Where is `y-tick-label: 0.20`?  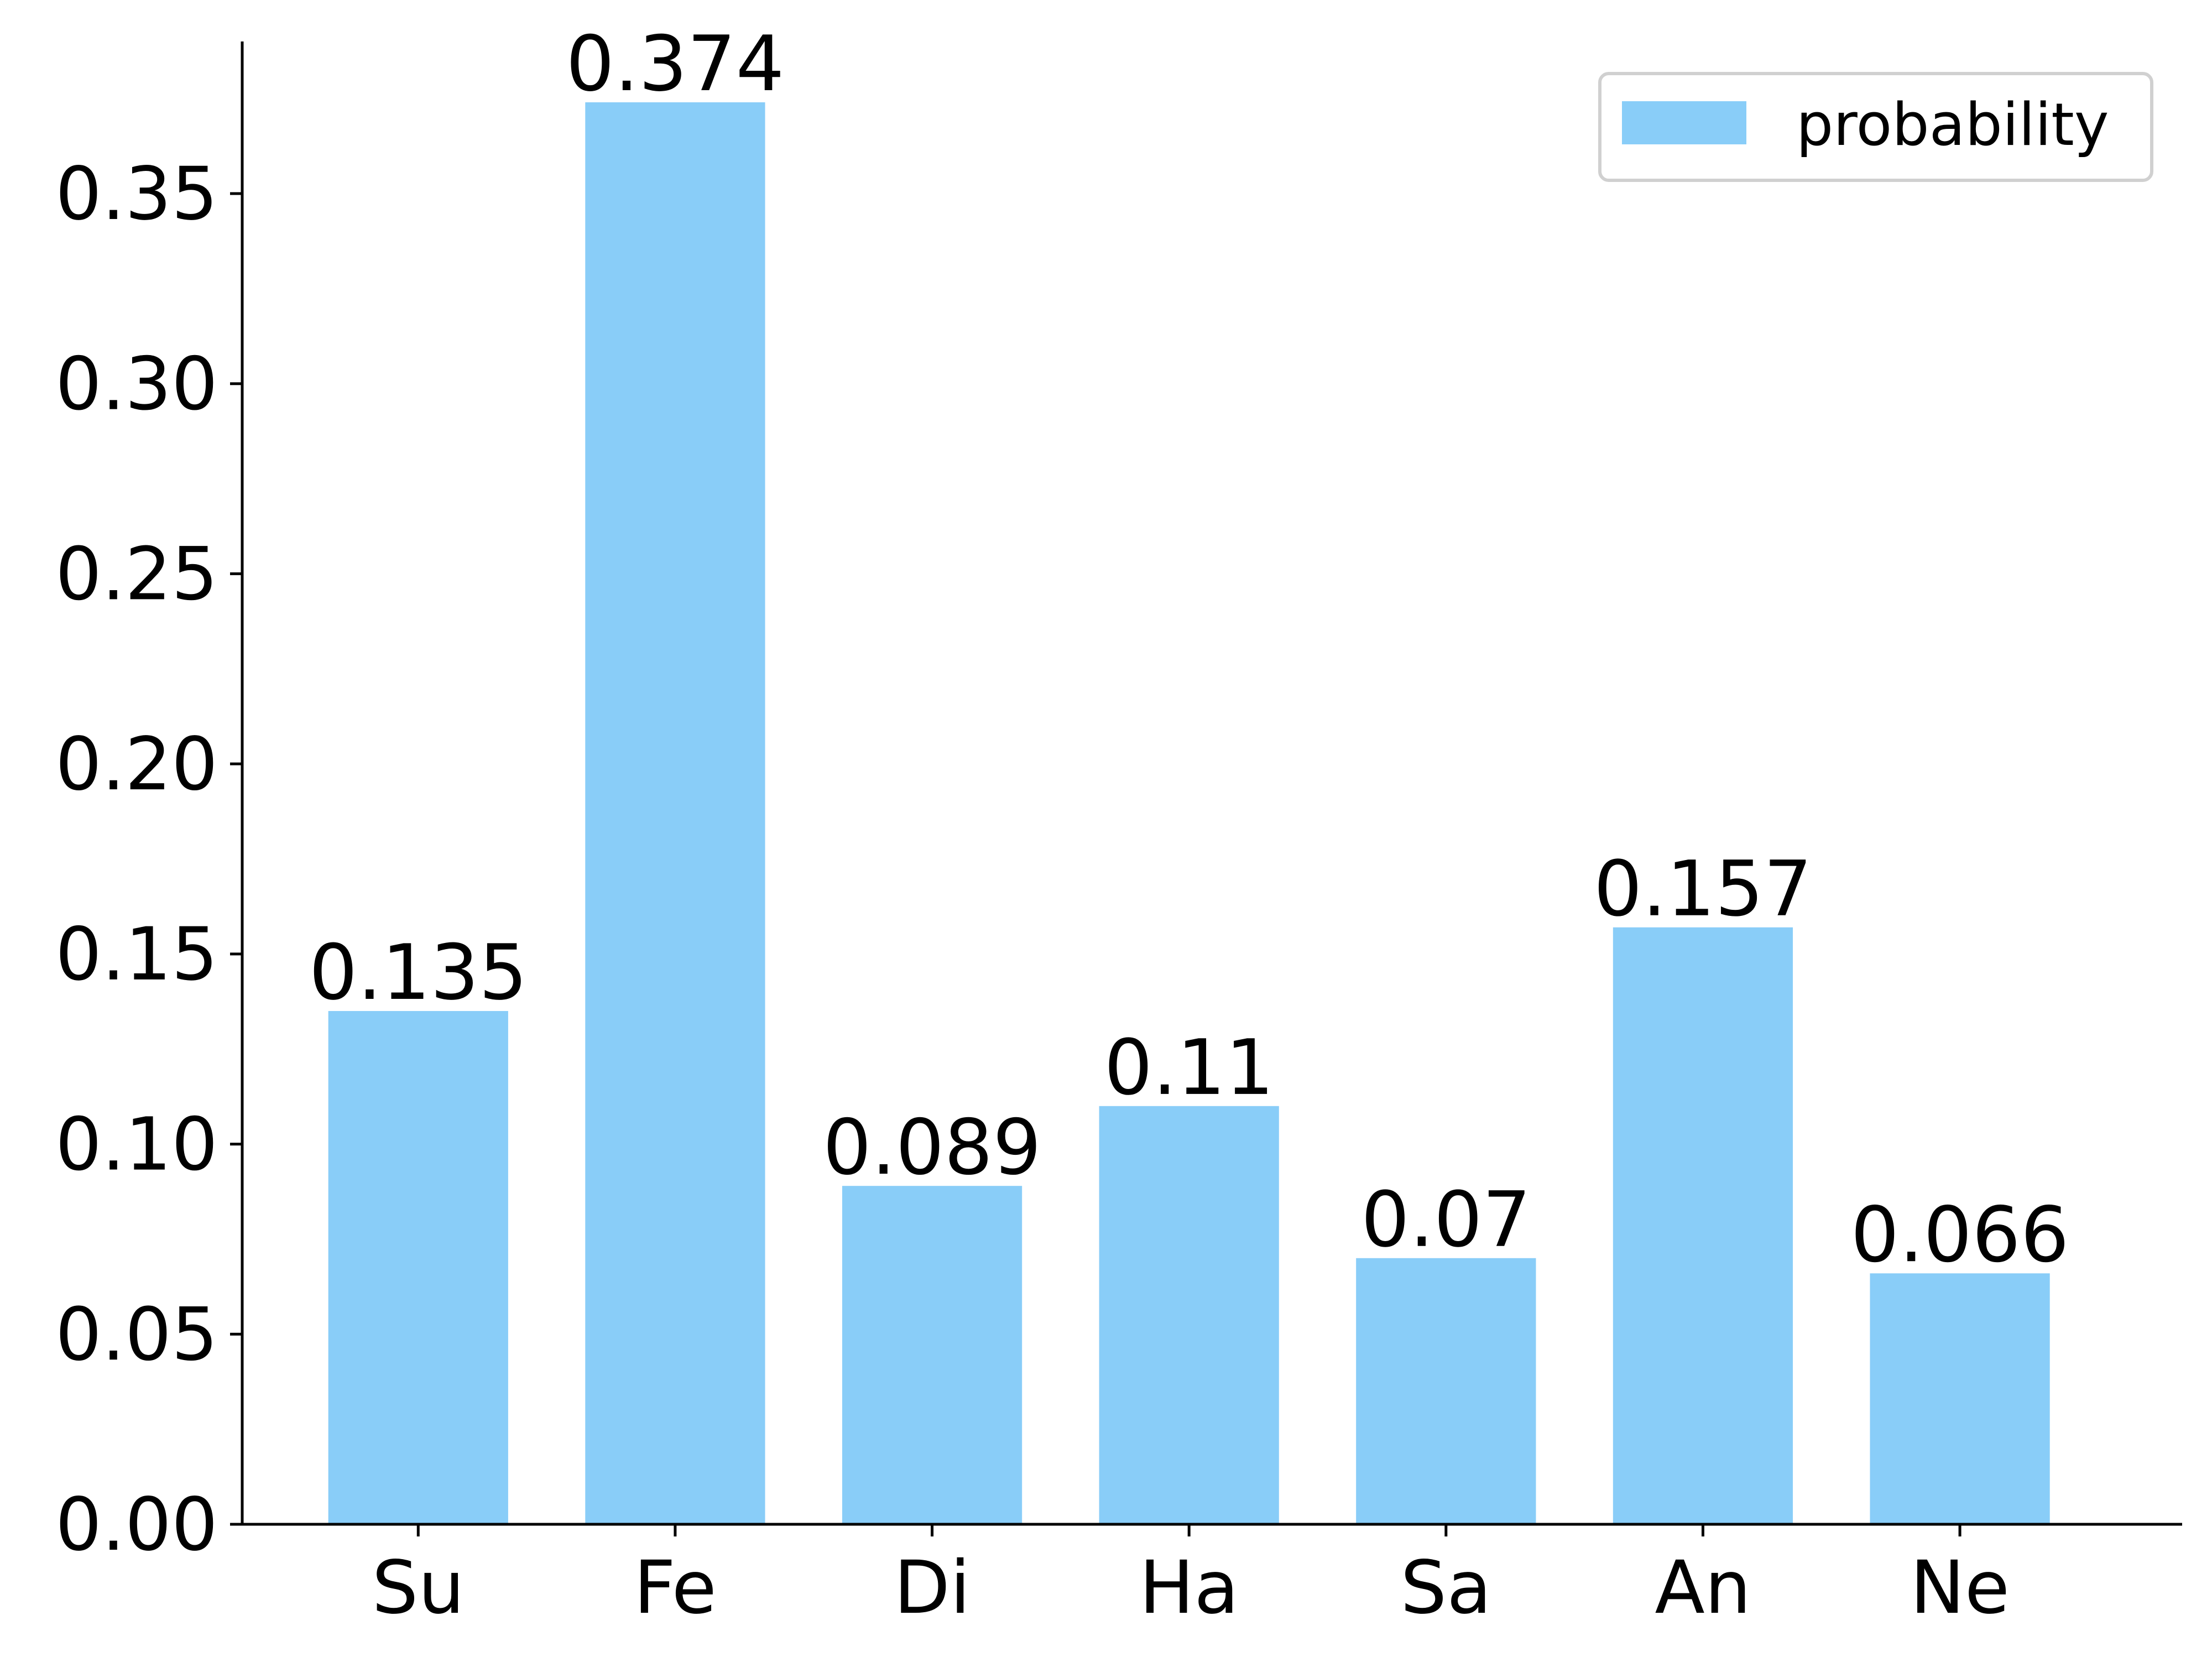
y-tick-label: 0.20 is located at coordinates (137, 764).